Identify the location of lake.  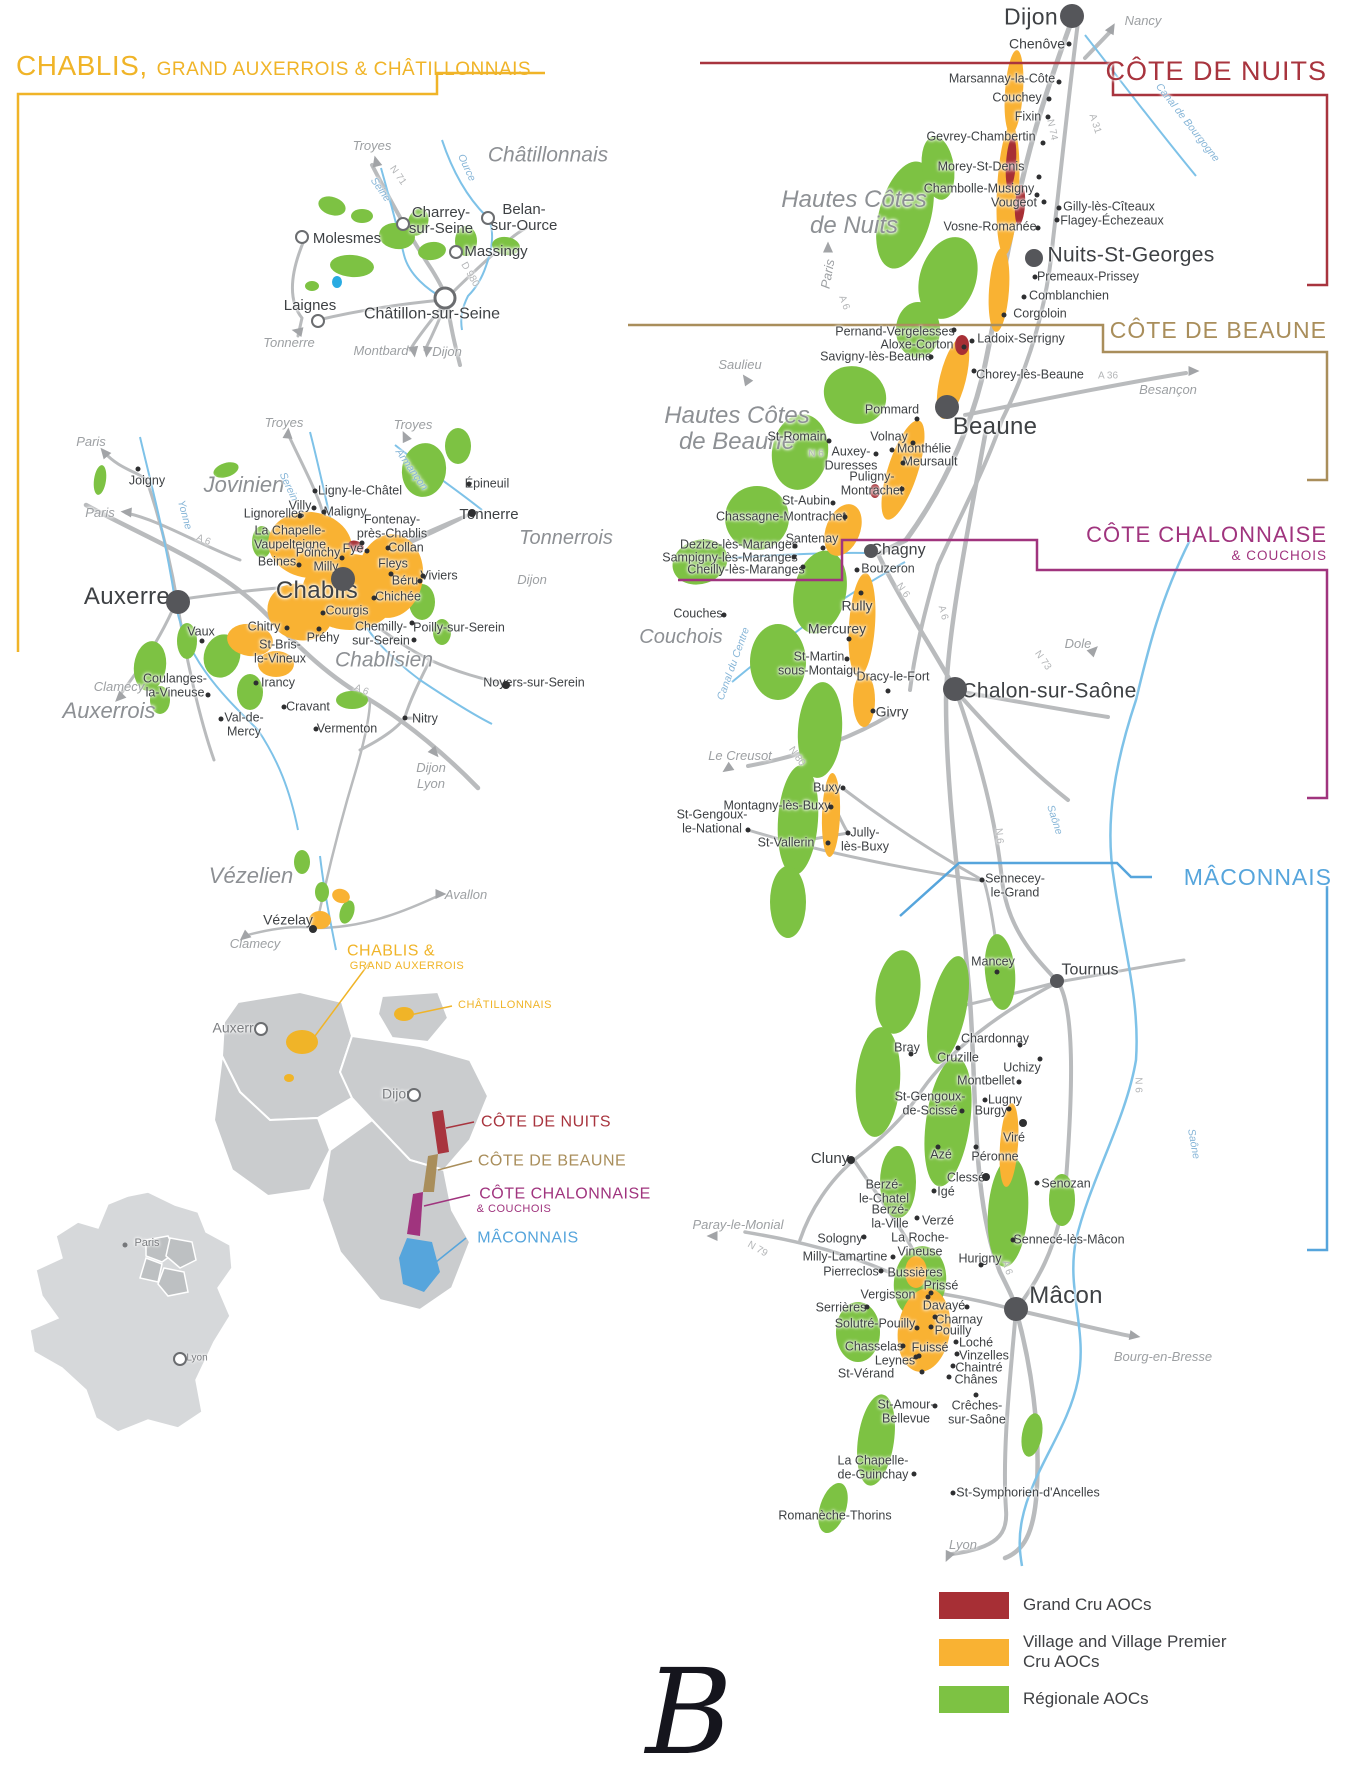
(337, 282).